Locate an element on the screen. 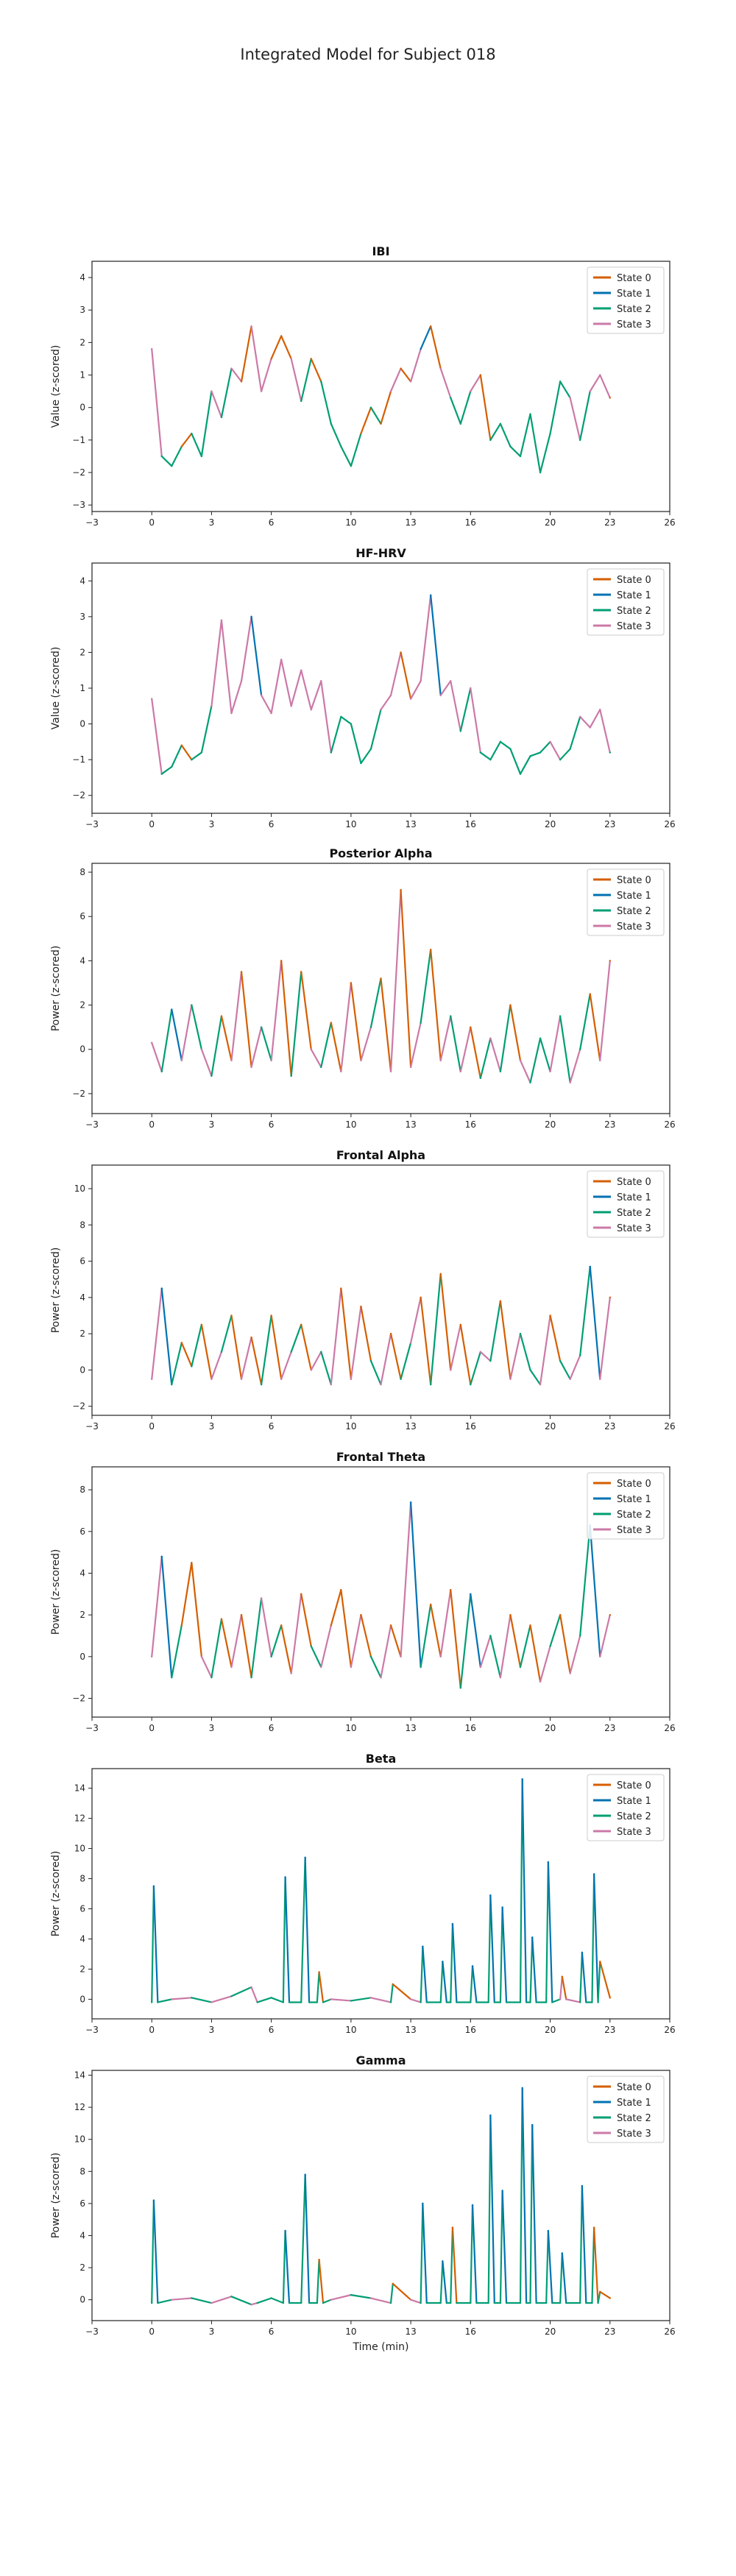 This screenshot has width=736, height=2576. figure-title: Integrated Model for Subject 018 is located at coordinates (368, 54).